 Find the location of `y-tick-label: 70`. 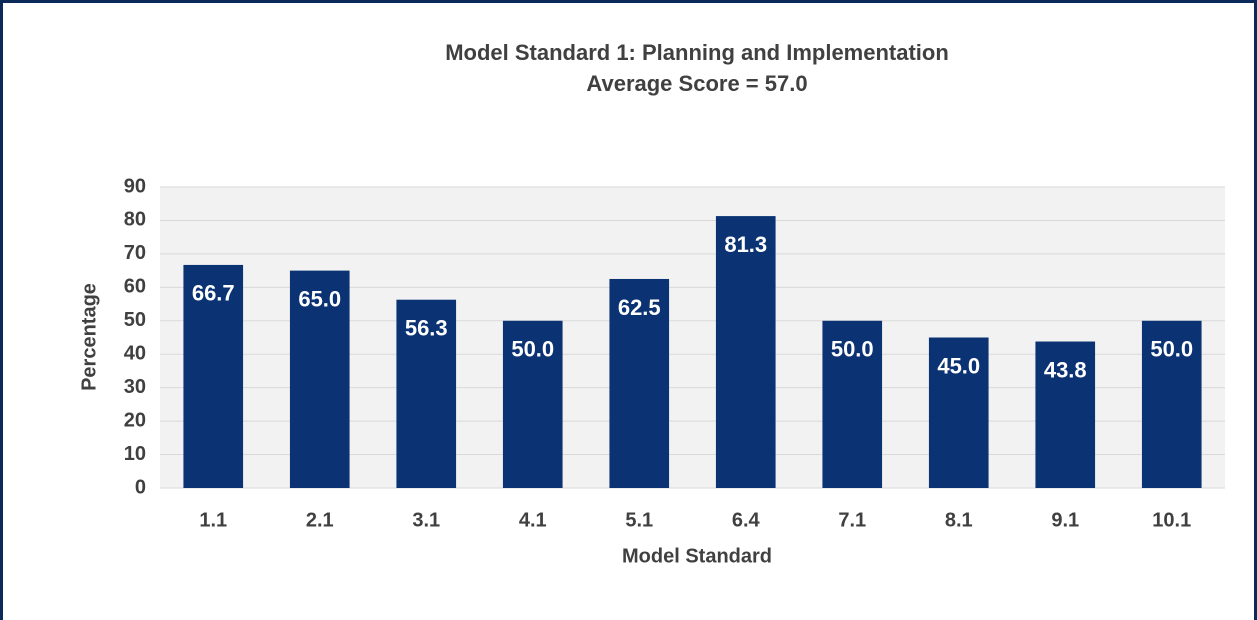

y-tick-label: 70 is located at coordinates (135, 253).